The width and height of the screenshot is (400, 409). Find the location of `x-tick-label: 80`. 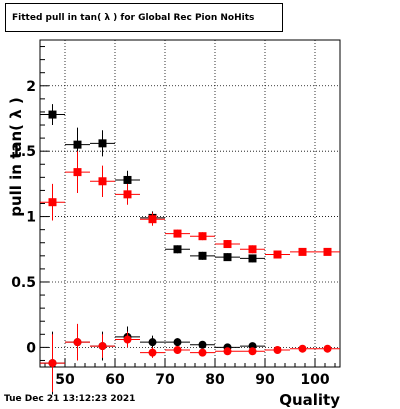

x-tick-label: 80 is located at coordinates (215, 380).